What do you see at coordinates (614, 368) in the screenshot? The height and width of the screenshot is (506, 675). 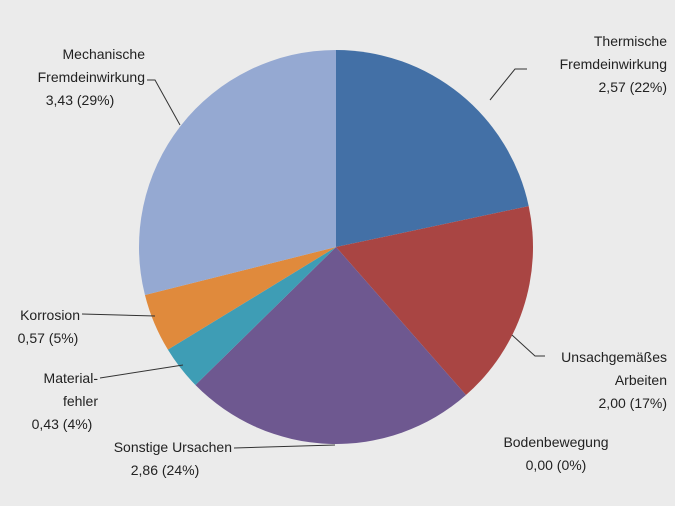 I see `slice-label: Unsachgemäßes Arbeiten` at bounding box center [614, 368].